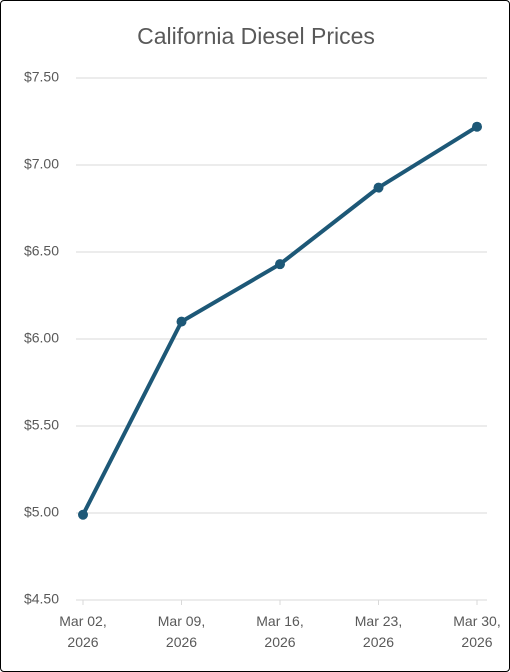  I want to click on y-tick-label: $6.00, so click(41, 338).